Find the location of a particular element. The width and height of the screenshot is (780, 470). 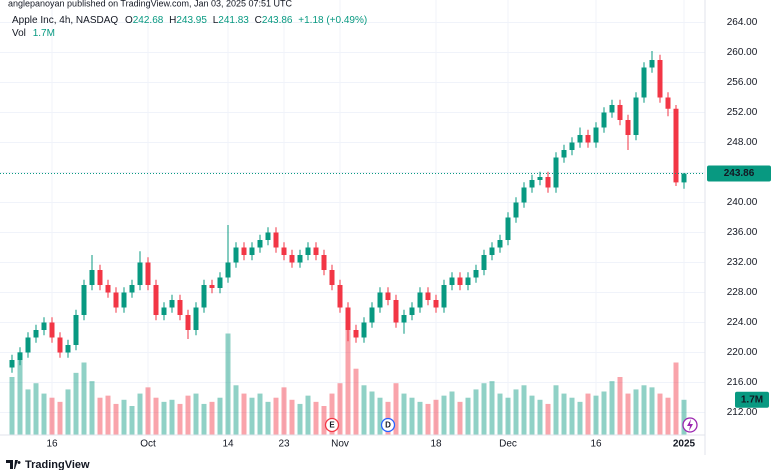

lightning-icon is located at coordinates (690, 425).